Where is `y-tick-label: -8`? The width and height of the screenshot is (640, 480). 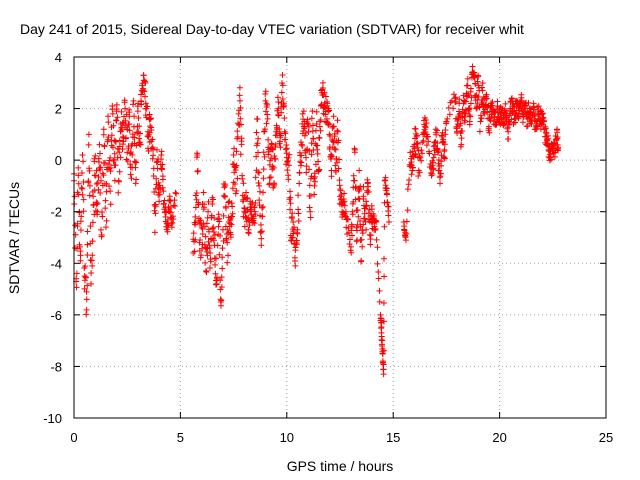
y-tick-label: -8 is located at coordinates (56, 366).